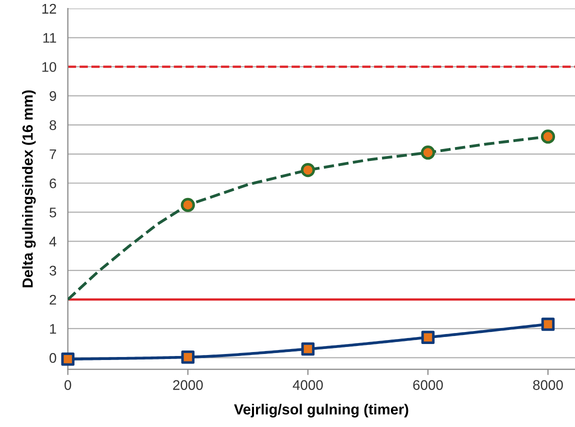 This screenshot has width=575, height=427. Describe the element at coordinates (53, 329) in the screenshot. I see `y-tick-label: 1` at that location.